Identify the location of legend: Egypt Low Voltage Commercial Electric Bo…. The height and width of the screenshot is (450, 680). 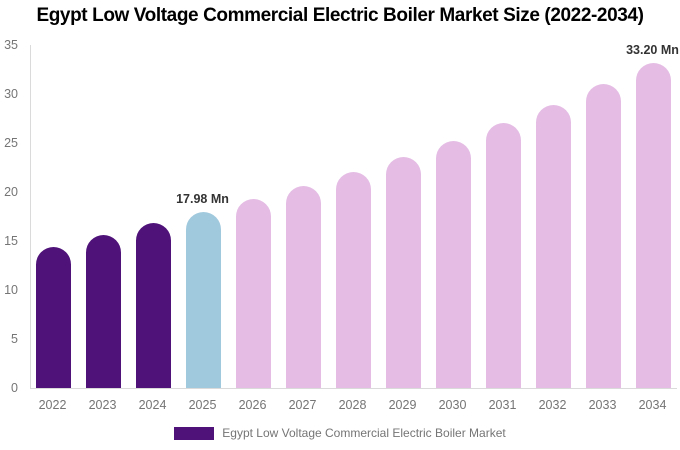
(340, 433).